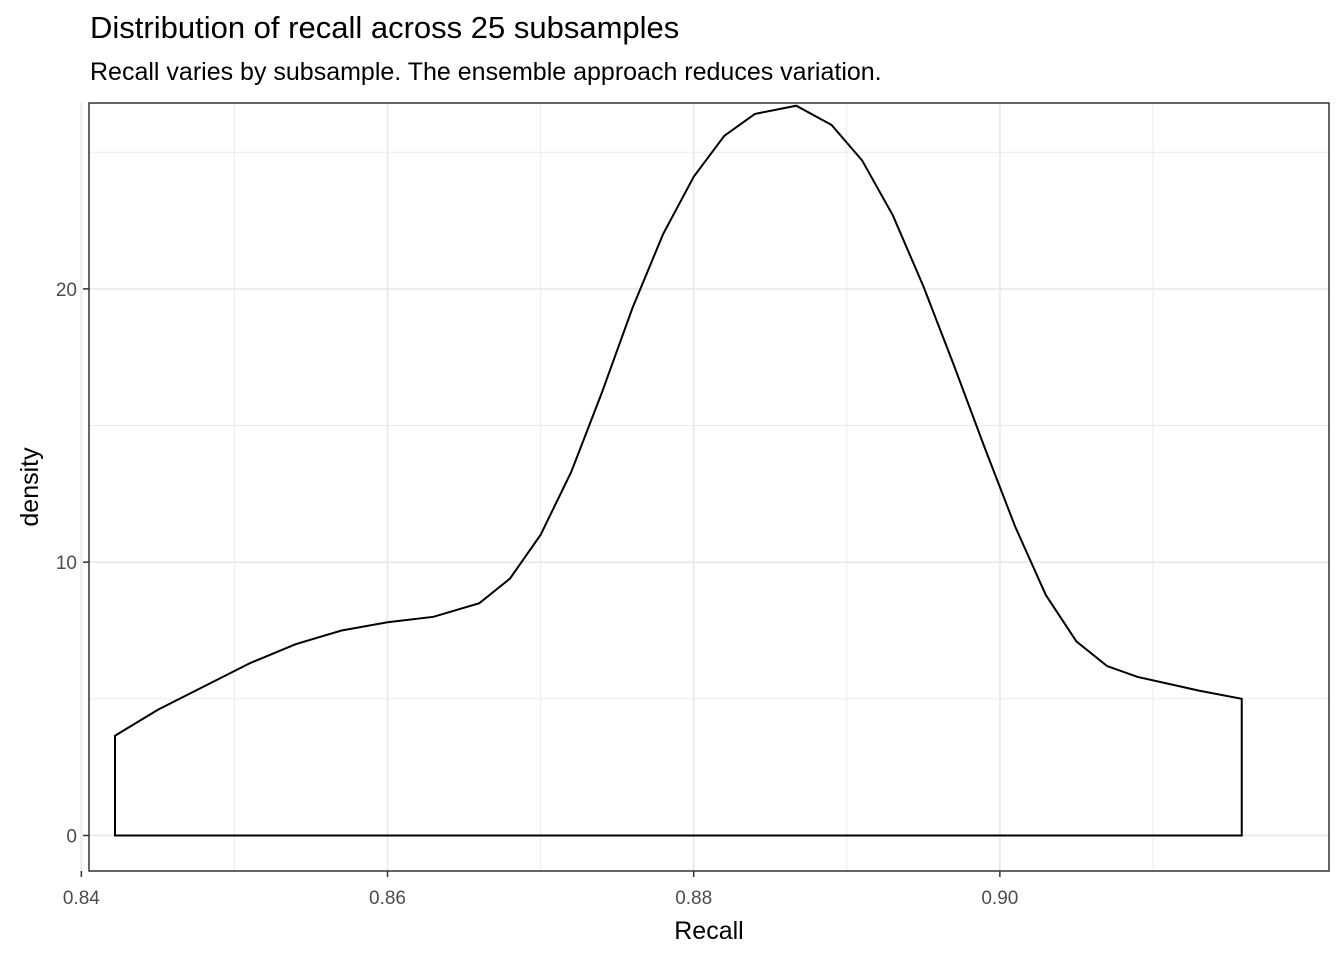  What do you see at coordinates (540, 890) in the screenshot?
I see `x-axis: 0.84 0.86 0.88 0.90` at bounding box center [540, 890].